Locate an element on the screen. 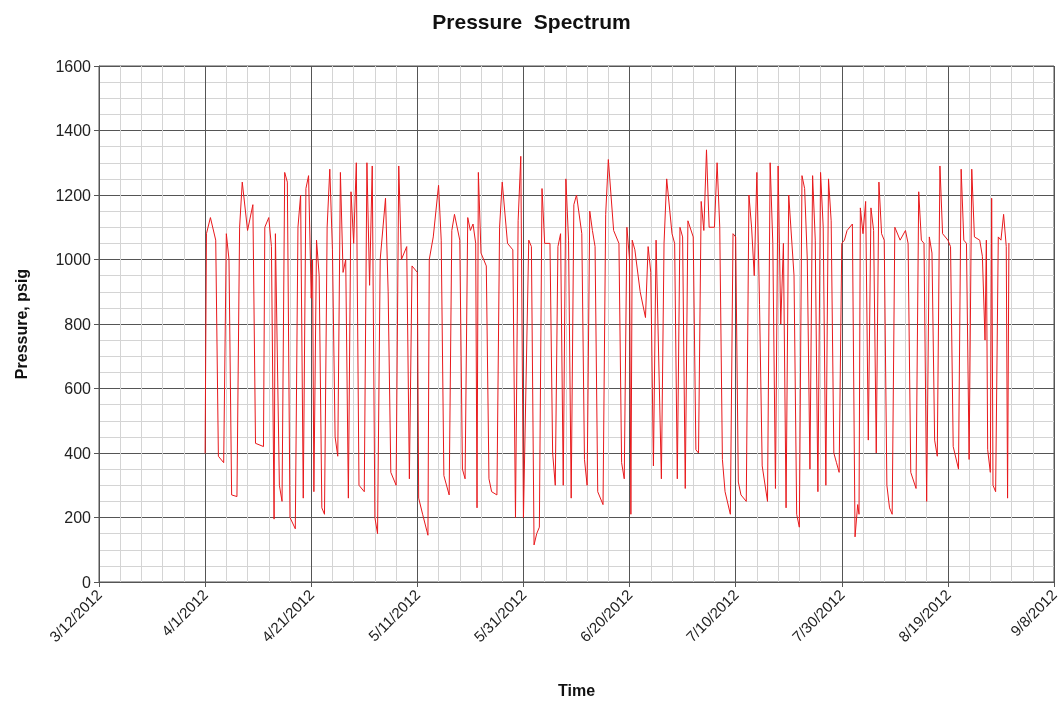 Image resolution: width=1063 pixels, height=703 pixels. y-axis-title: Pressure, psig is located at coordinates (21, 324).